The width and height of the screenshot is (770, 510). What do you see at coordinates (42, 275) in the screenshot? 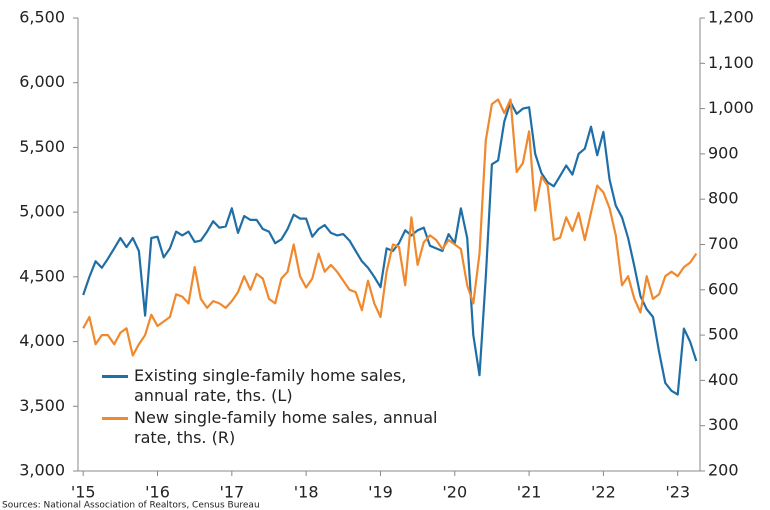
I see `y-tick-label: 4,500` at bounding box center [42, 275].